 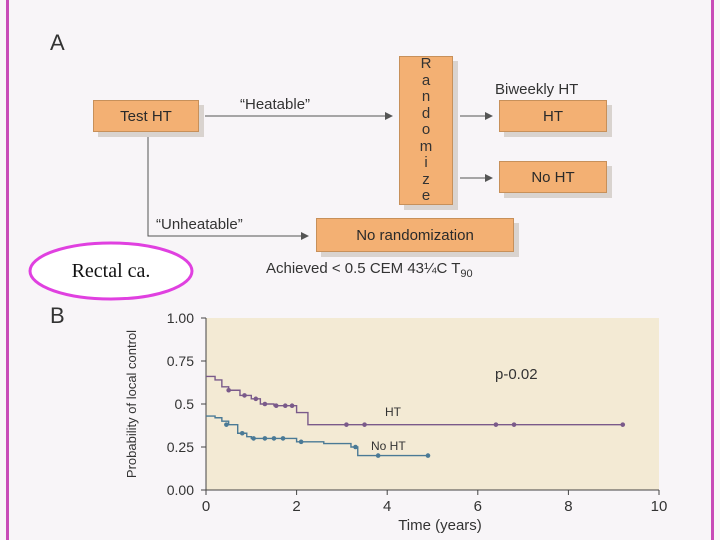 What do you see at coordinates (7, 270) in the screenshot?
I see `slide-border-left` at bounding box center [7, 270].